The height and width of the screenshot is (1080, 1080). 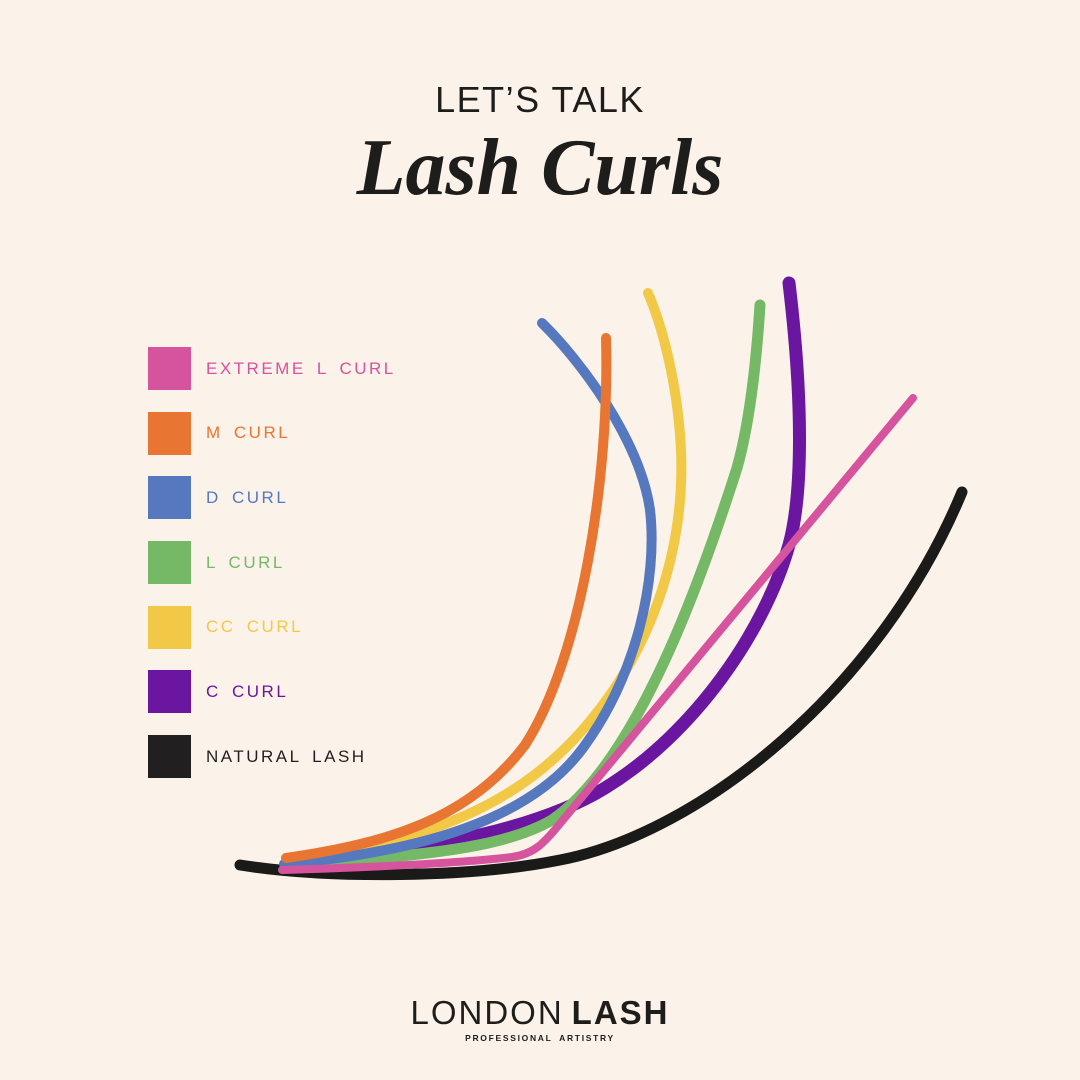 I want to click on title-block: LET’S TALK Lash Curls, so click(x=540, y=145).